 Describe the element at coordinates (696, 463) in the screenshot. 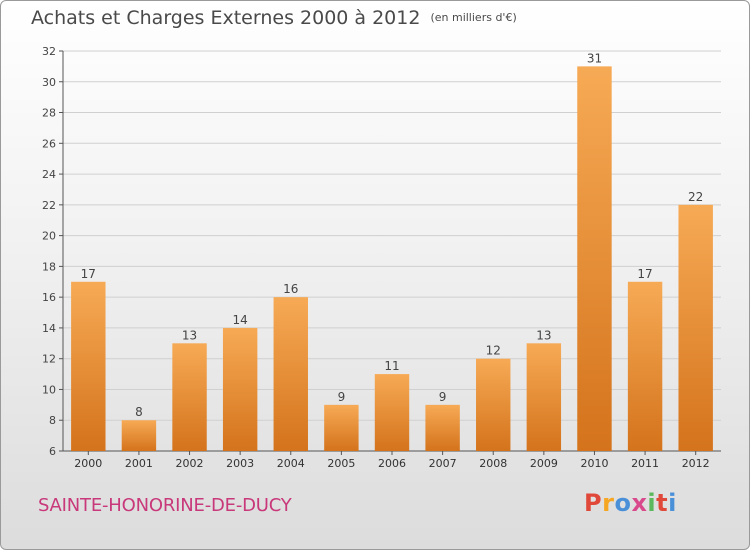

I see `x-tick-label: 2012` at that location.